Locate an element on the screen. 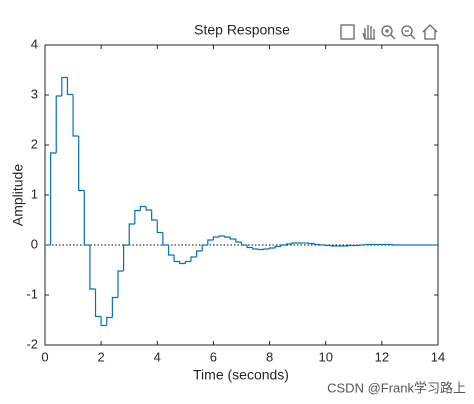  y-tick-label: 3 is located at coordinates (34, 93).